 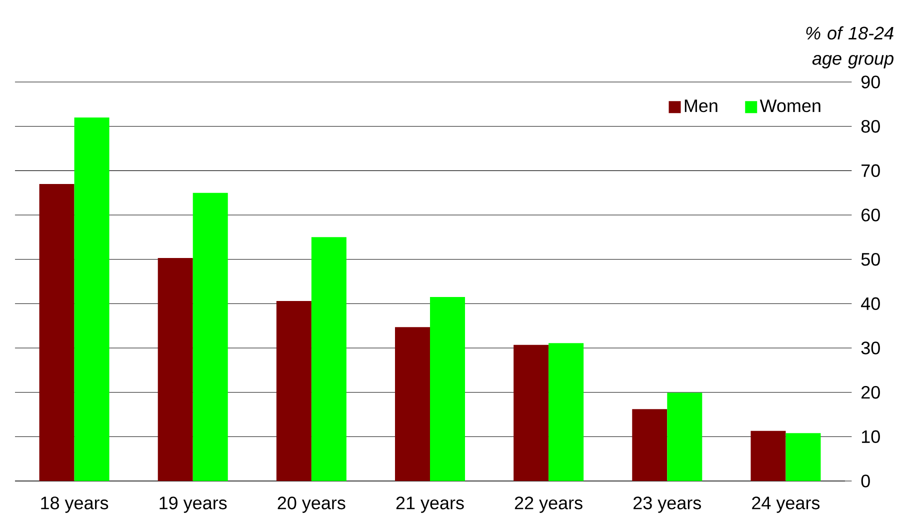 I want to click on y-tick-label: 30, so click(x=870, y=348).